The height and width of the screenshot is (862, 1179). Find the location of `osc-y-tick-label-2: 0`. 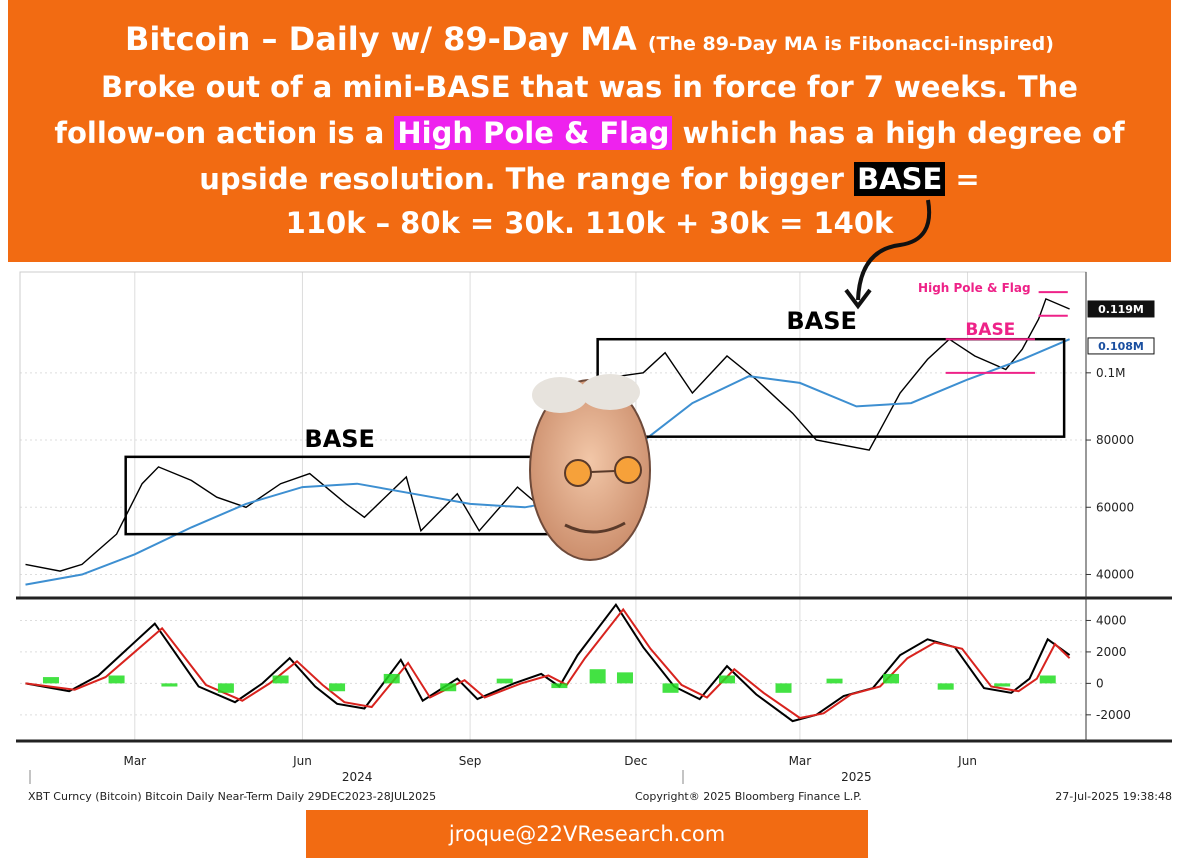

osc-y-tick-label-2: 0 is located at coordinates (1100, 683).